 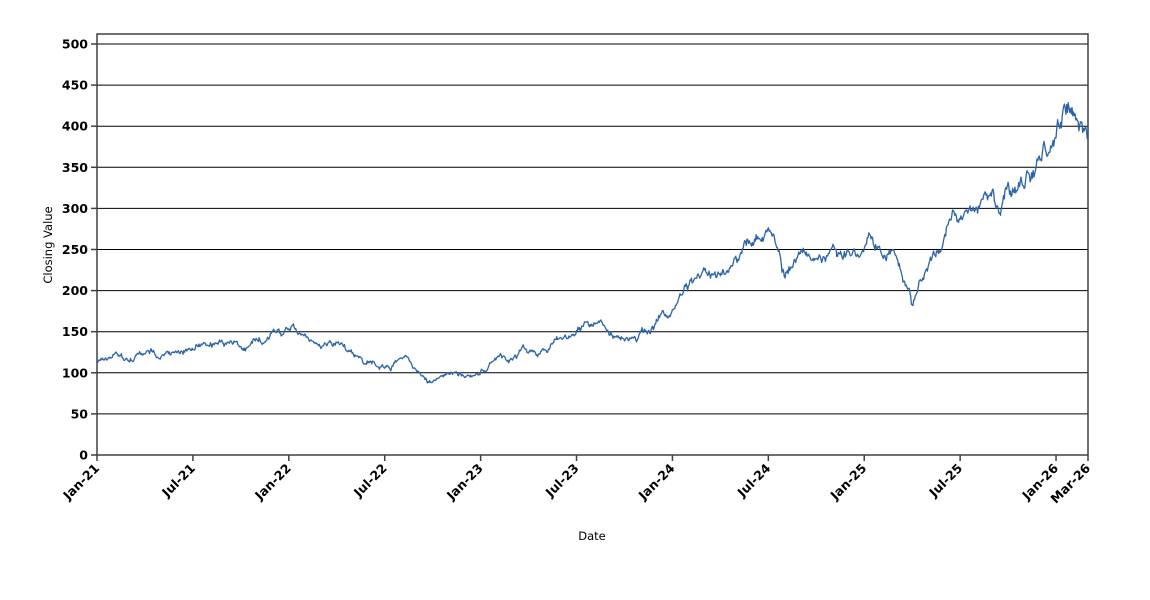 I want to click on y-tick-label: 400, so click(x=75, y=126).